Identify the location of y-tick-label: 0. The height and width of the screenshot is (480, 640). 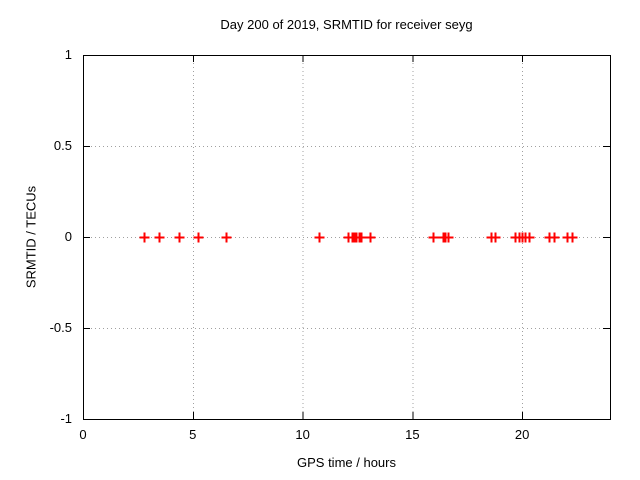
(68, 236).